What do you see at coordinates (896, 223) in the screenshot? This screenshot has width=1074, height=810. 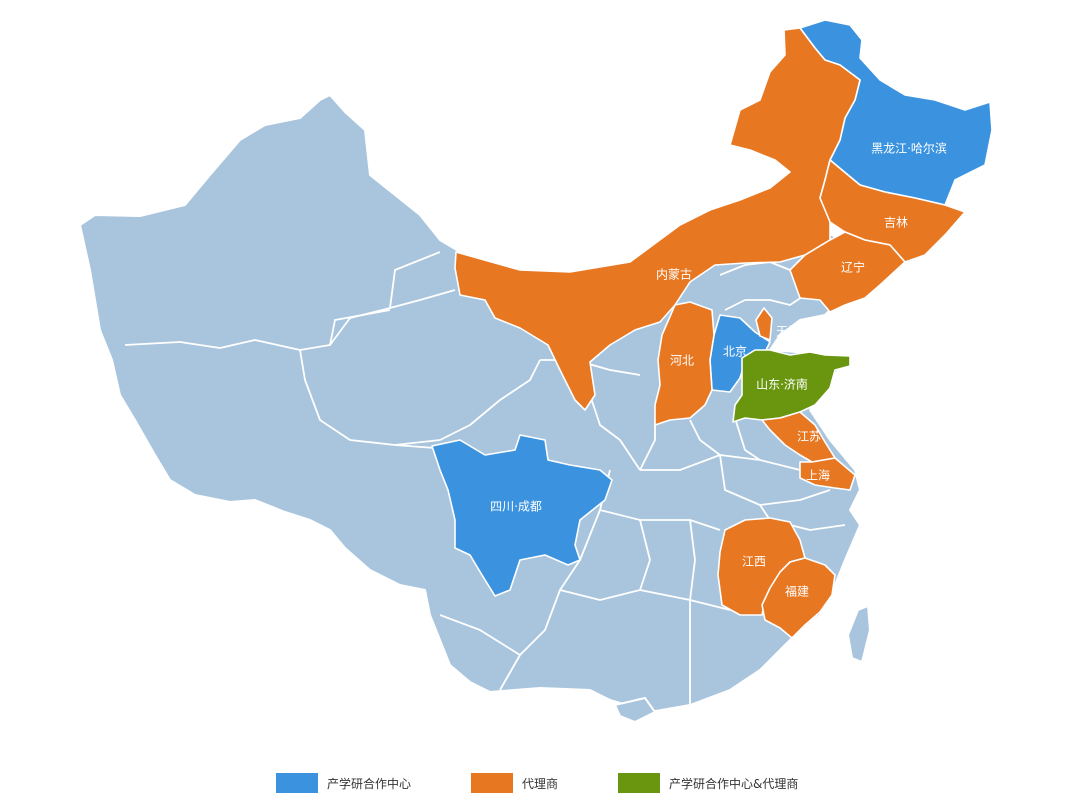 I see `label-jilin: 吉林` at bounding box center [896, 223].